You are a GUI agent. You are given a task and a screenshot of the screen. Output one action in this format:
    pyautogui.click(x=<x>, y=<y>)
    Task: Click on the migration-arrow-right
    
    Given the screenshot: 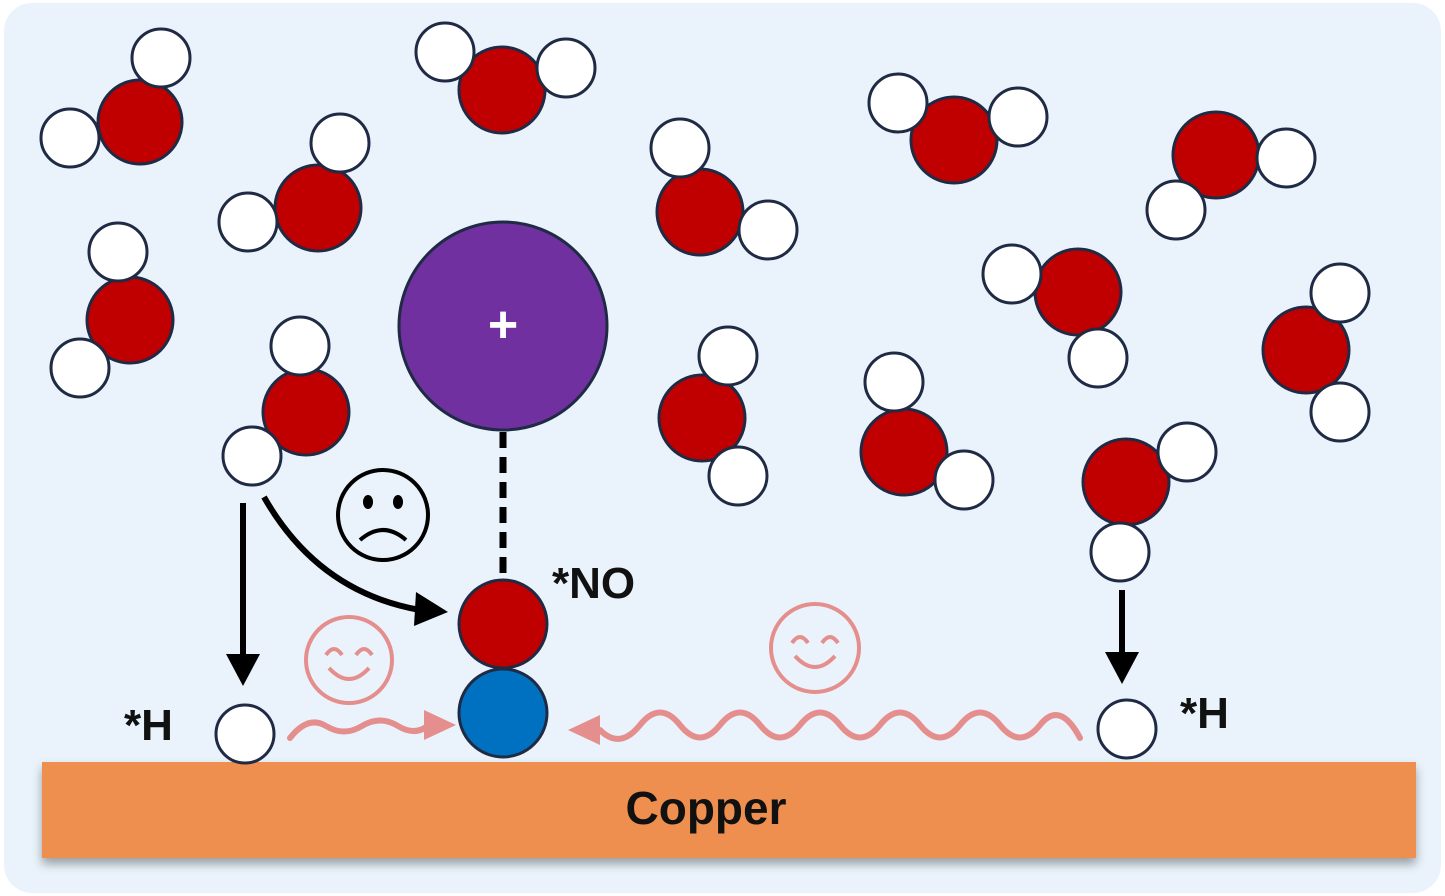 What is the action you would take?
    pyautogui.click(x=840, y=725)
    